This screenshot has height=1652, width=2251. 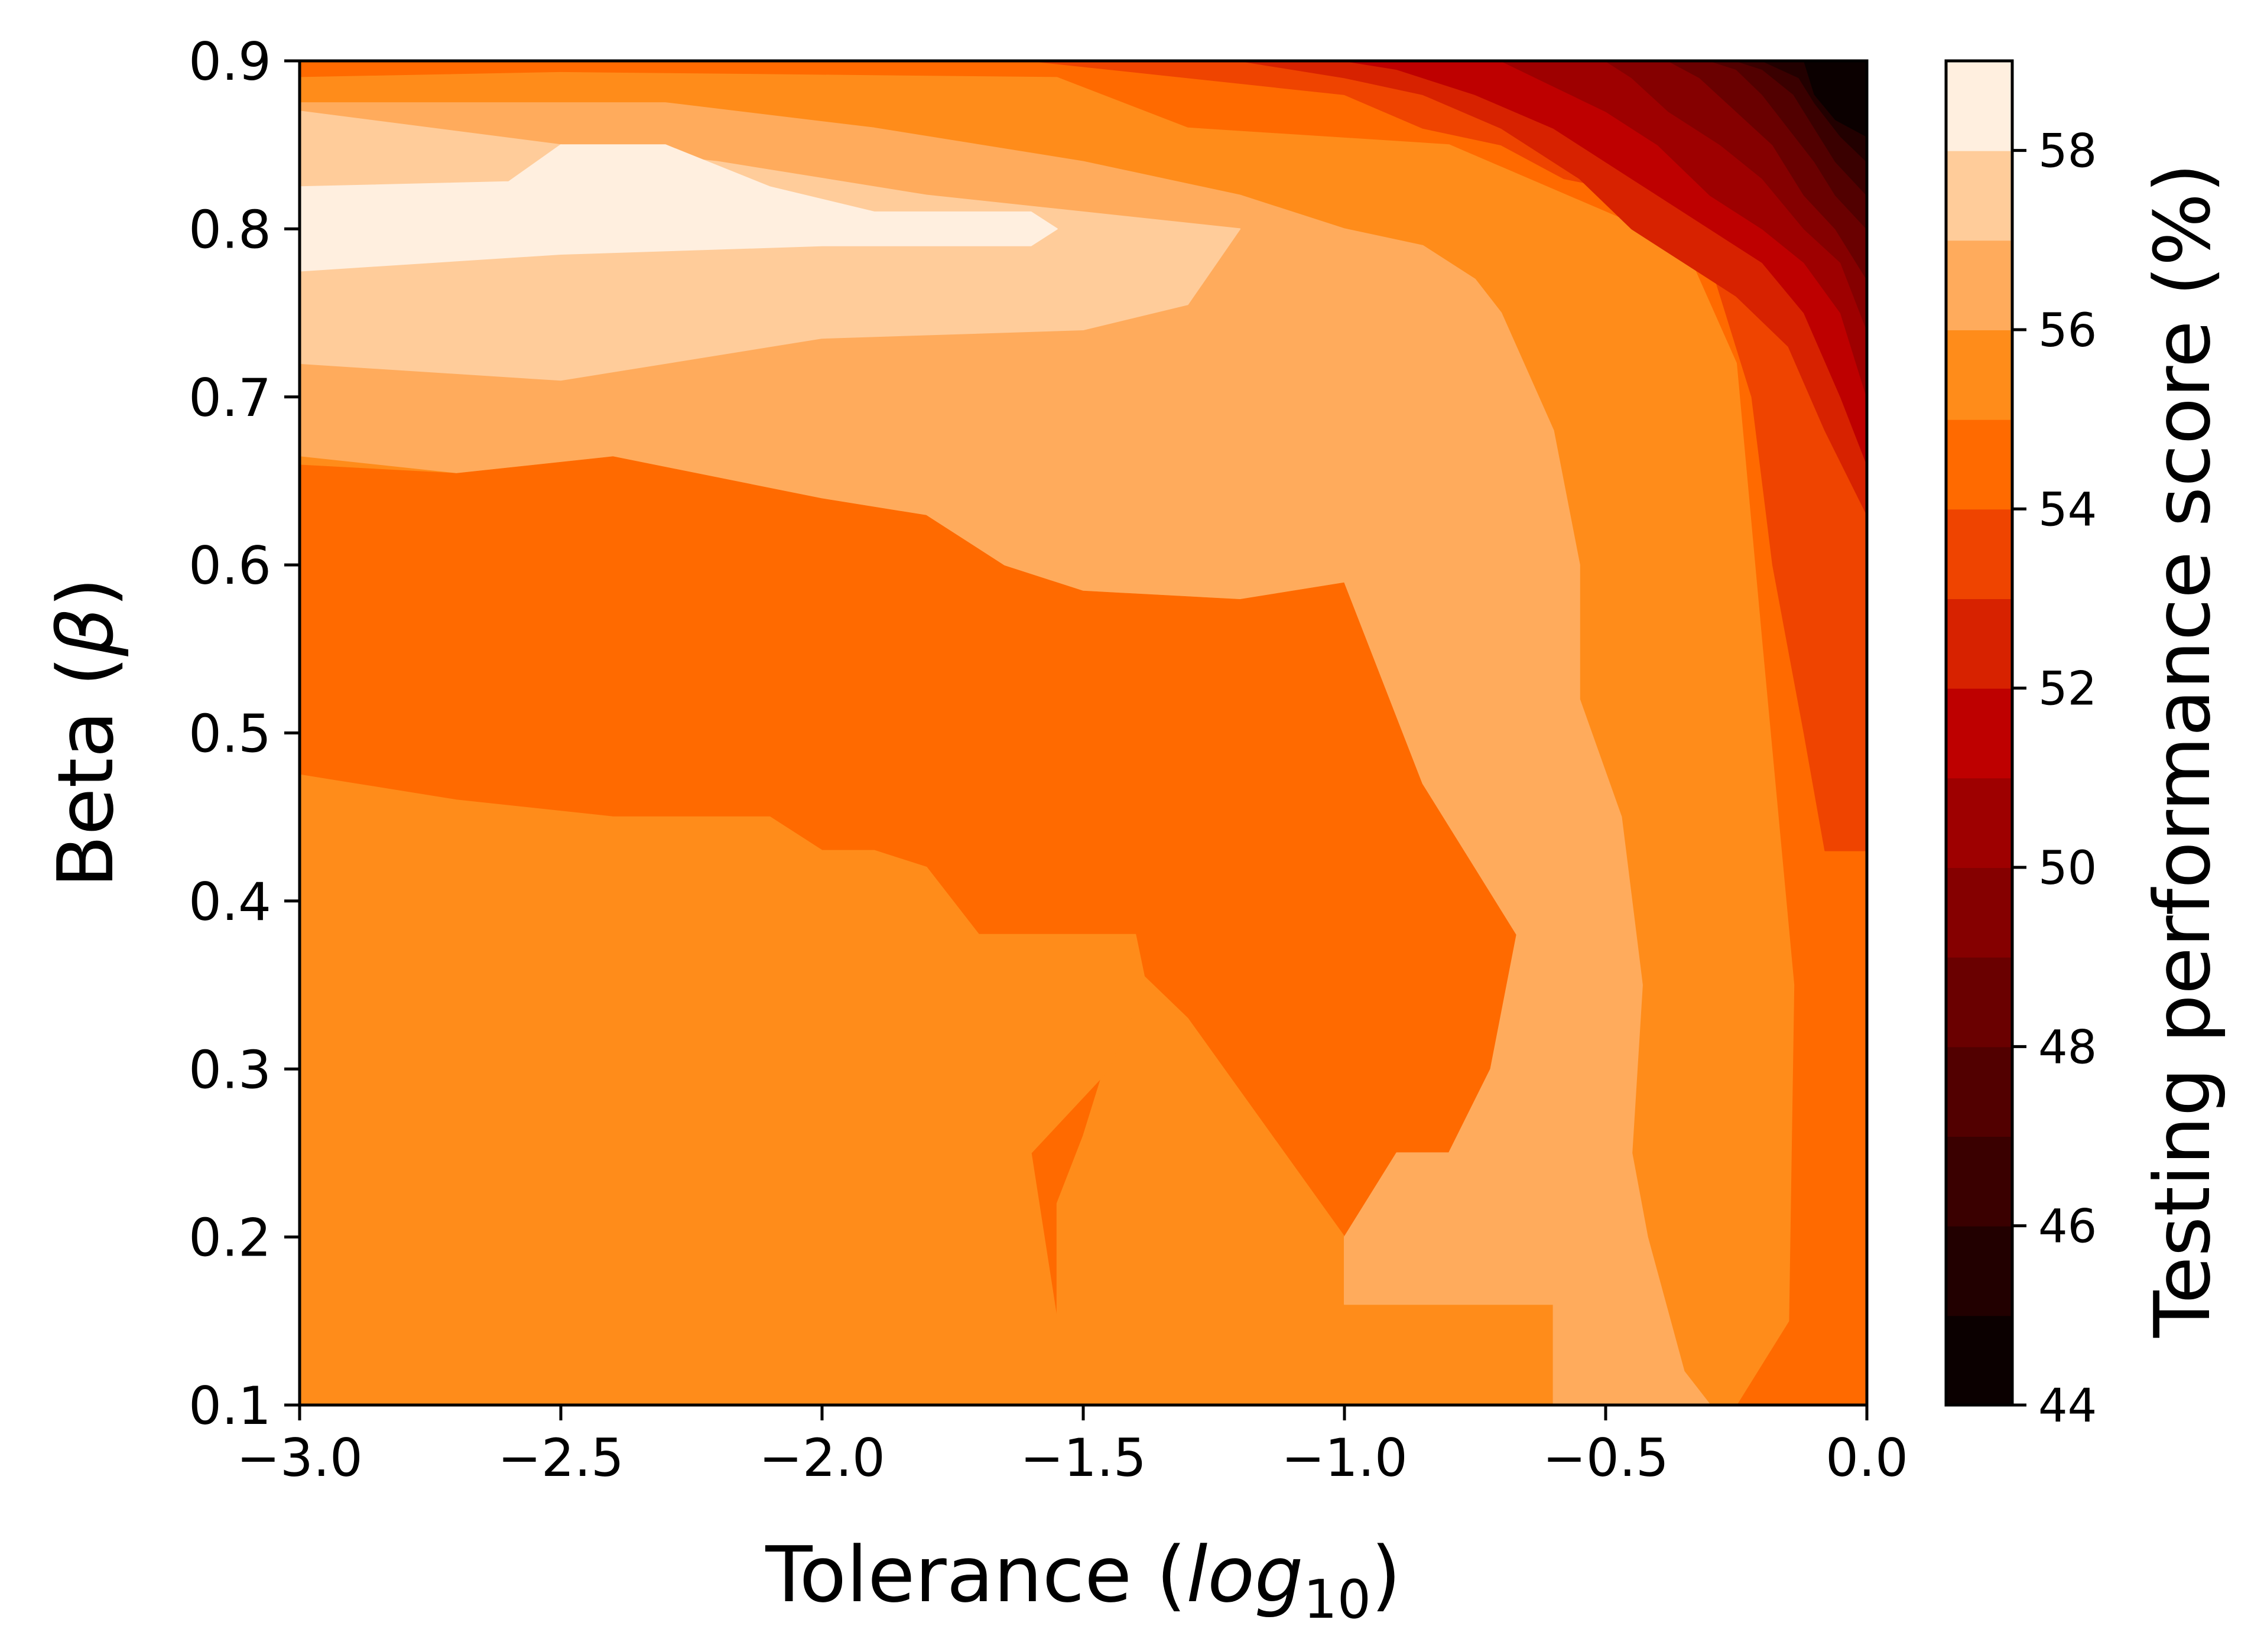 What do you see at coordinates (230, 901) in the screenshot?
I see `y-tick-label: 0.4` at bounding box center [230, 901].